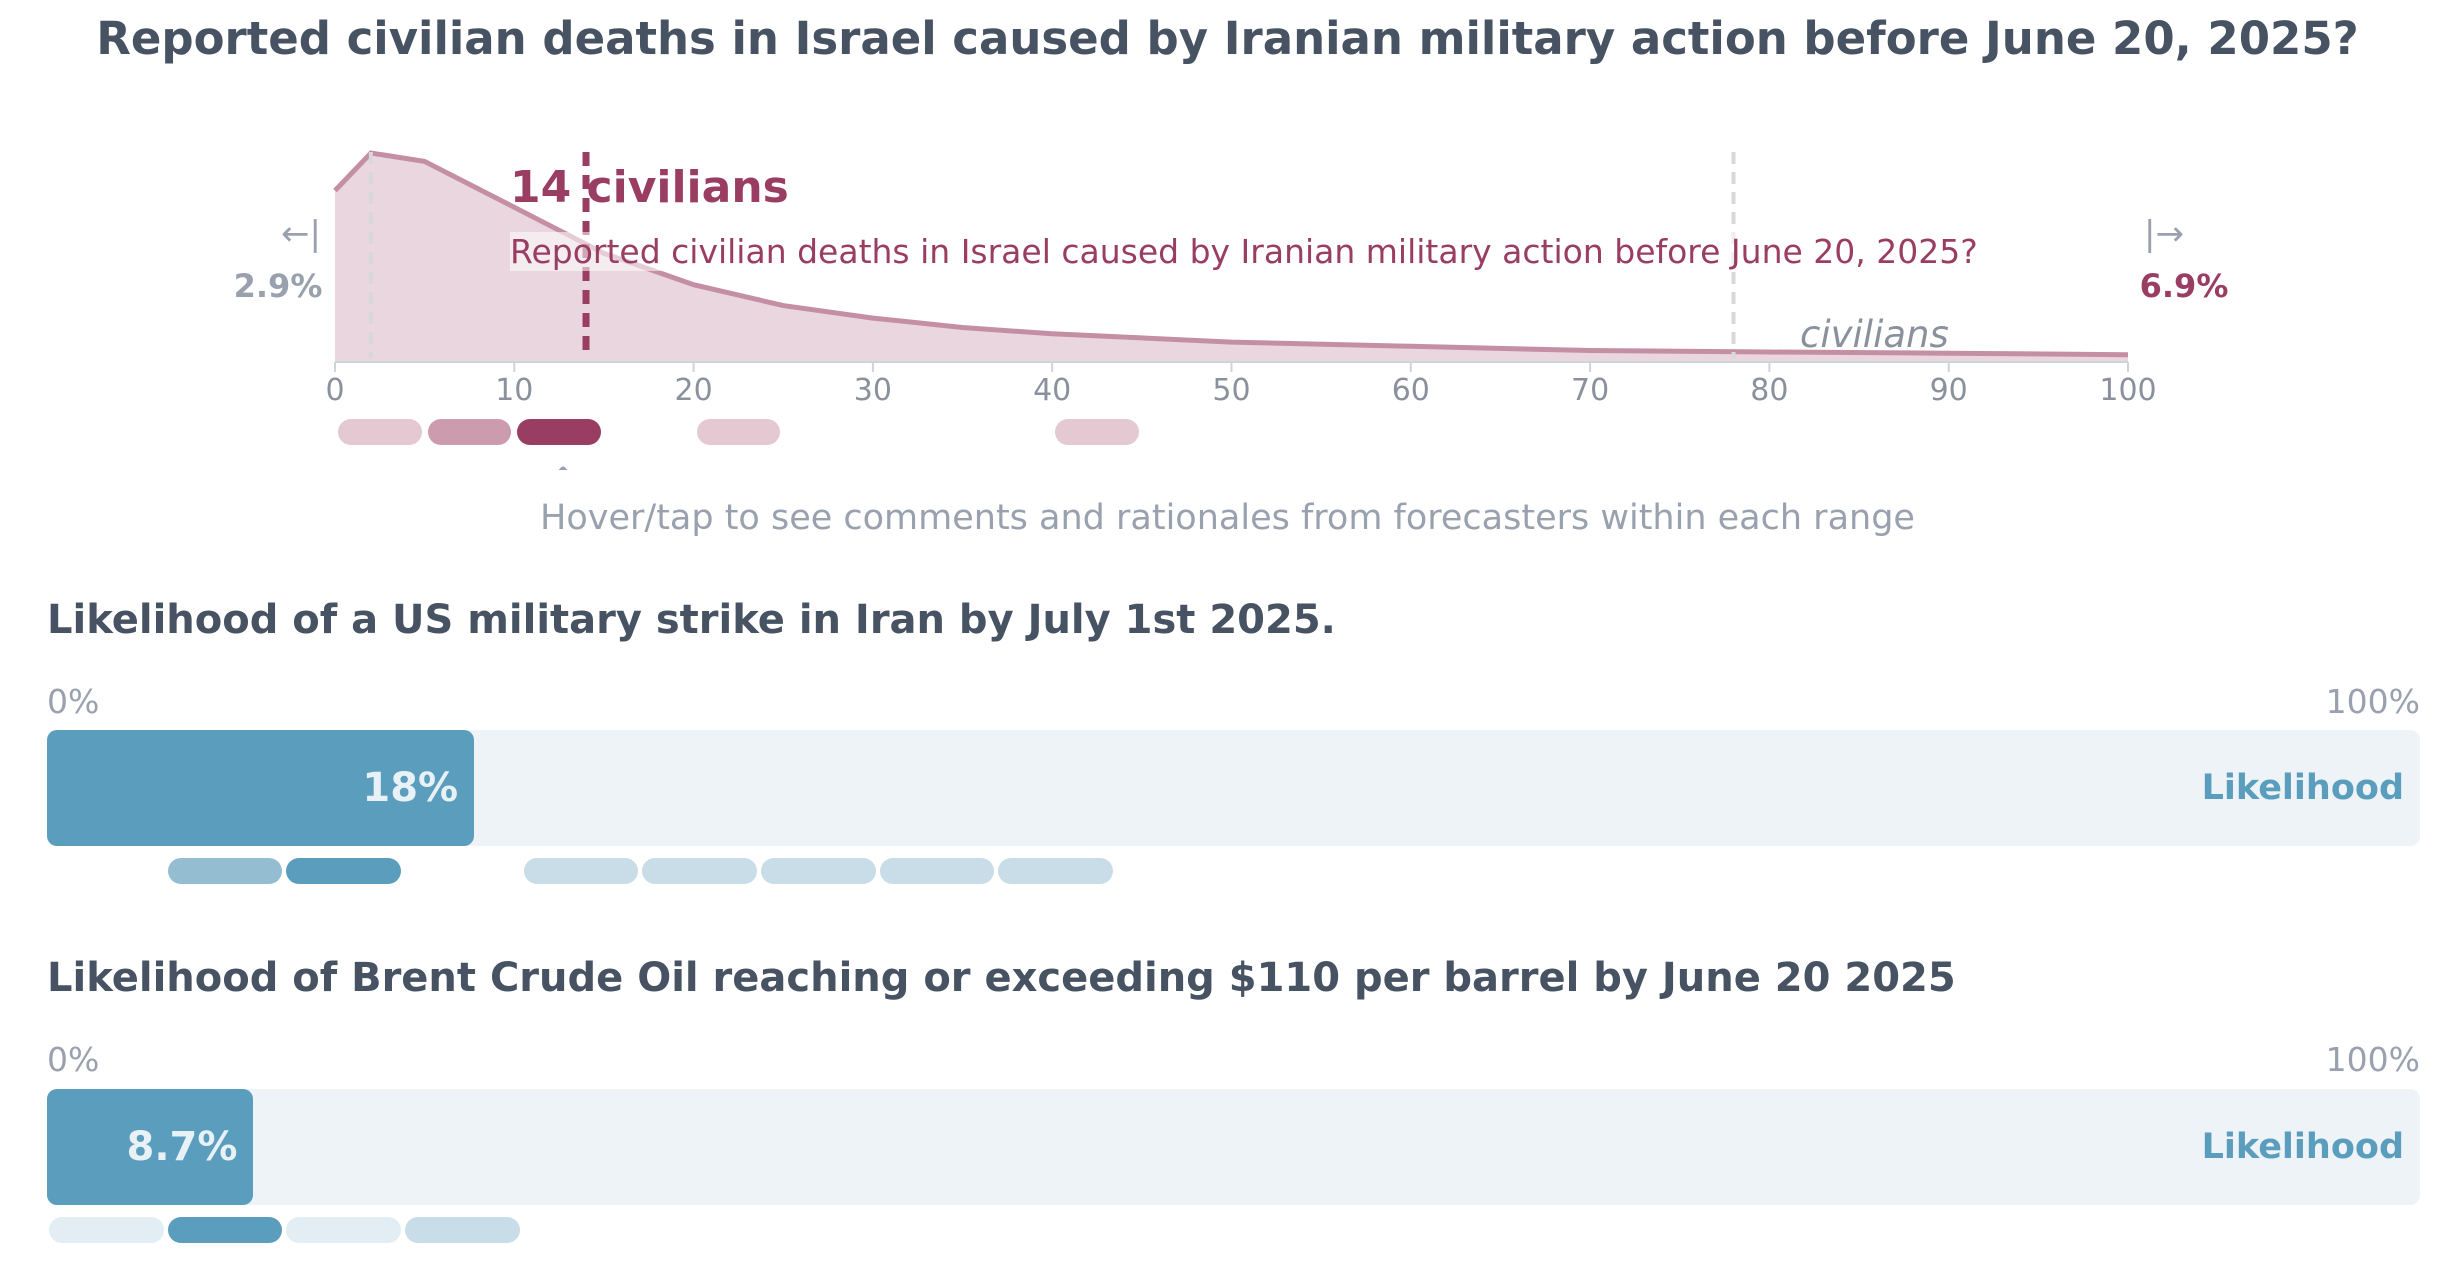  Describe the element at coordinates (693, 390) in the screenshot. I see `x-tick-label: 20` at that location.